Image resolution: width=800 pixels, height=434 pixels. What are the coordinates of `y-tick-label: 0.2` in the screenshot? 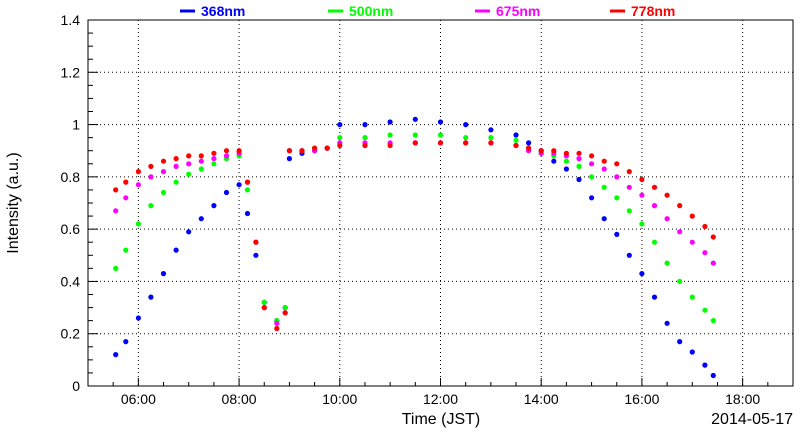 It's located at (71, 334).